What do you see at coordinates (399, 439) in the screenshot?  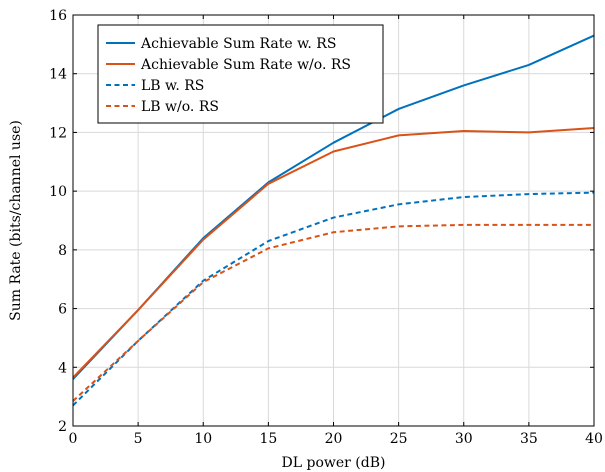 I see `x-tick-label: 25` at bounding box center [399, 439].